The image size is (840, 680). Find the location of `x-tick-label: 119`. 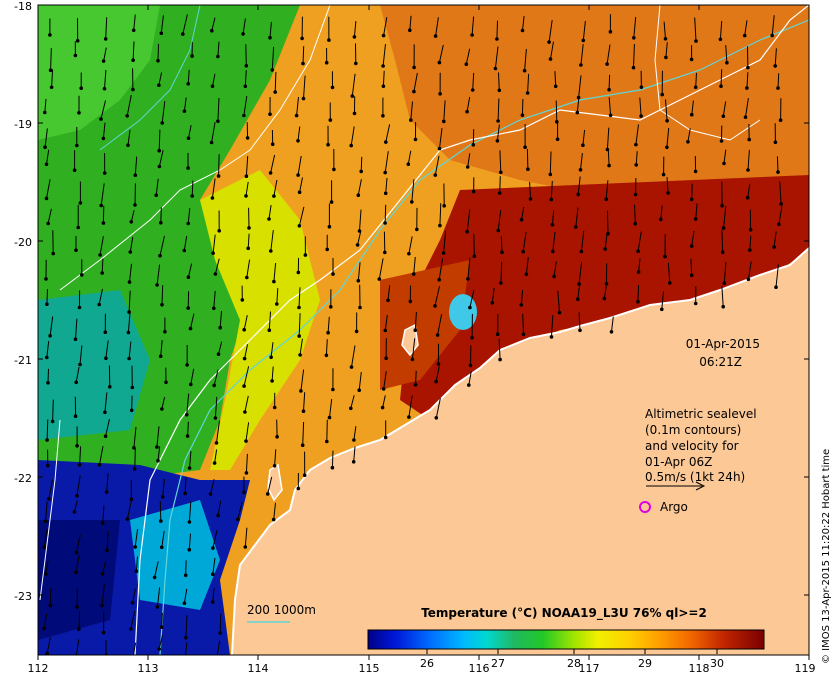

x-tick-label: 119 is located at coordinates (805, 668).